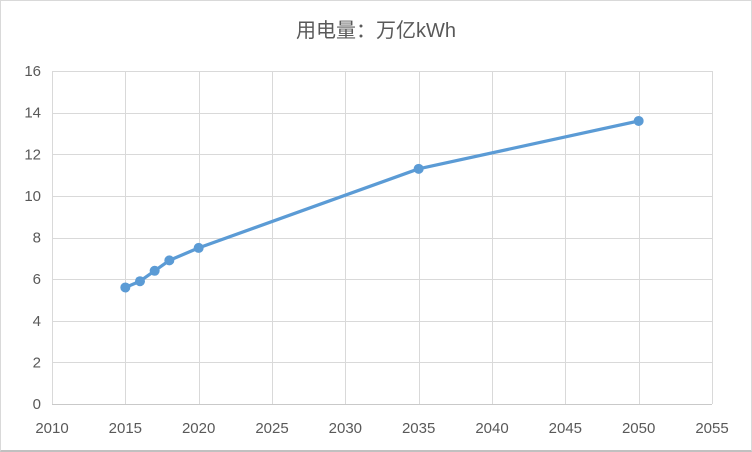 The width and height of the screenshot is (752, 452). I want to click on y-tick-label: 4, so click(37, 321).